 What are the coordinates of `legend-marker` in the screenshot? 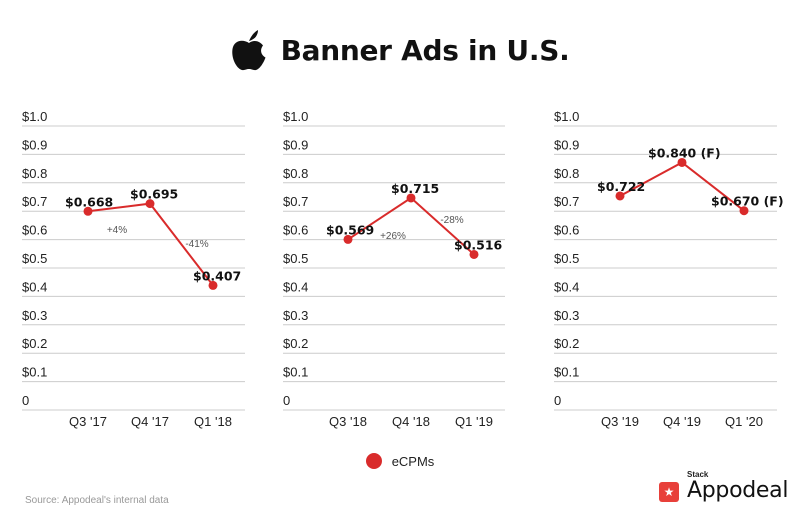 It's located at (373, 461).